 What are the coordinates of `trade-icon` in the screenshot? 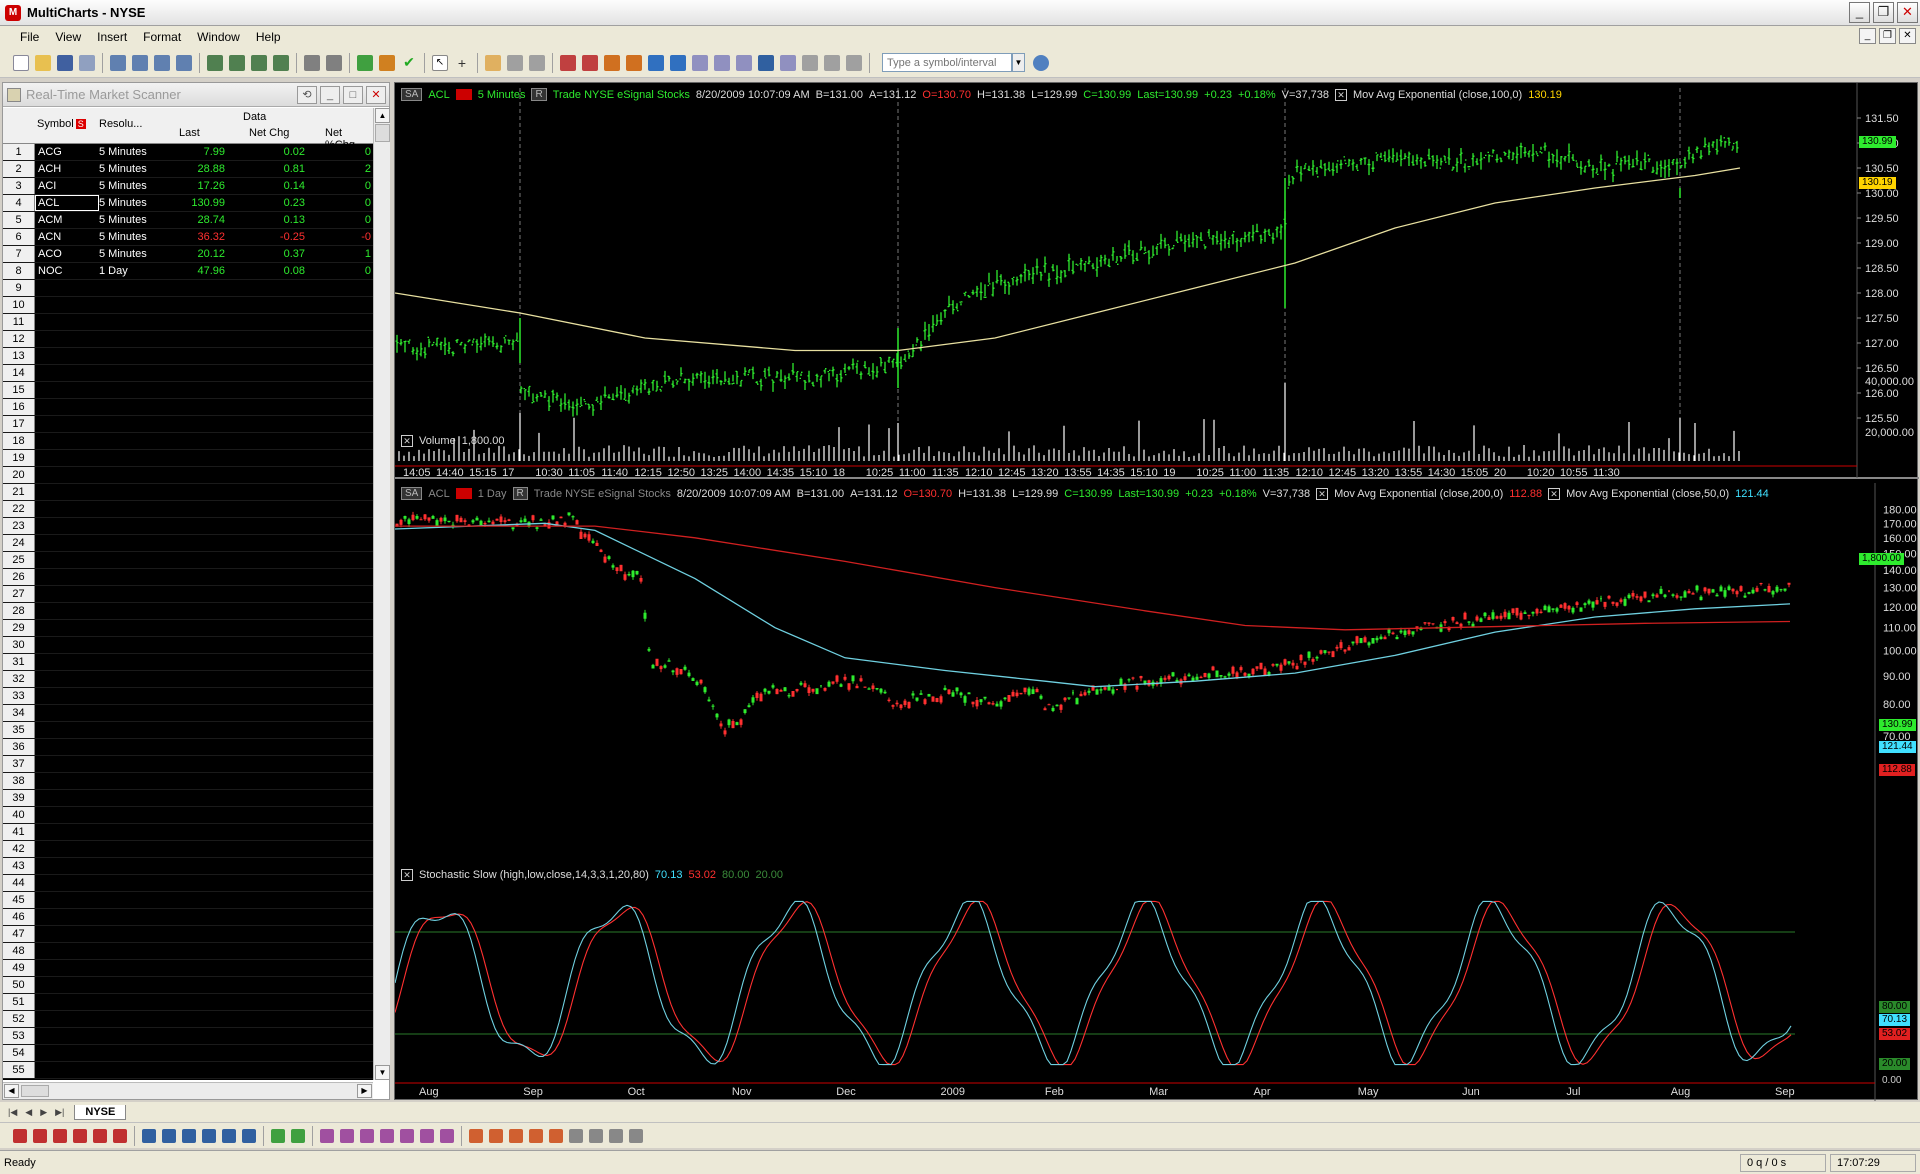 It's located at (476, 1135).